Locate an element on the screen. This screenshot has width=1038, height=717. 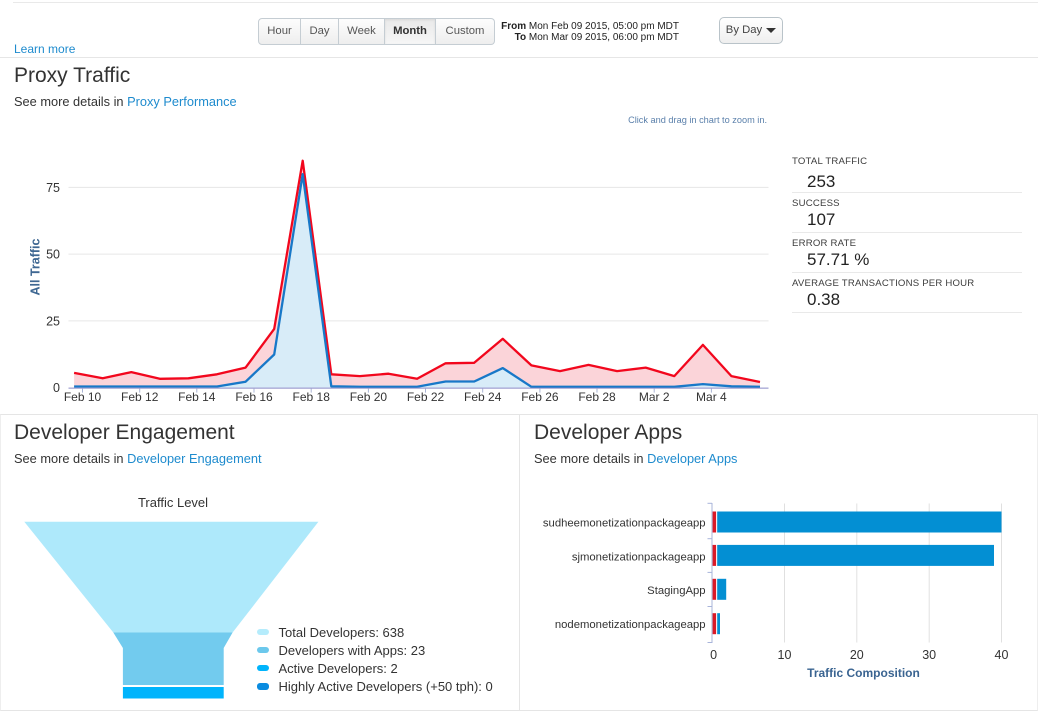
svg-text: Mar 2 is located at coordinates (654, 397).